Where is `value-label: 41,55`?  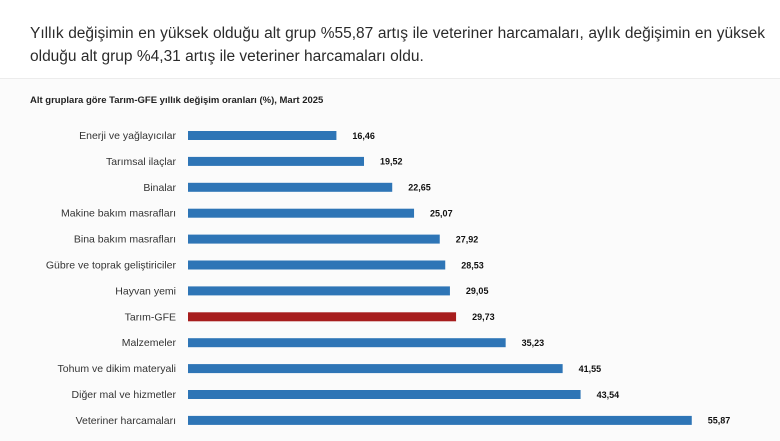
value-label: 41,55 is located at coordinates (590, 369).